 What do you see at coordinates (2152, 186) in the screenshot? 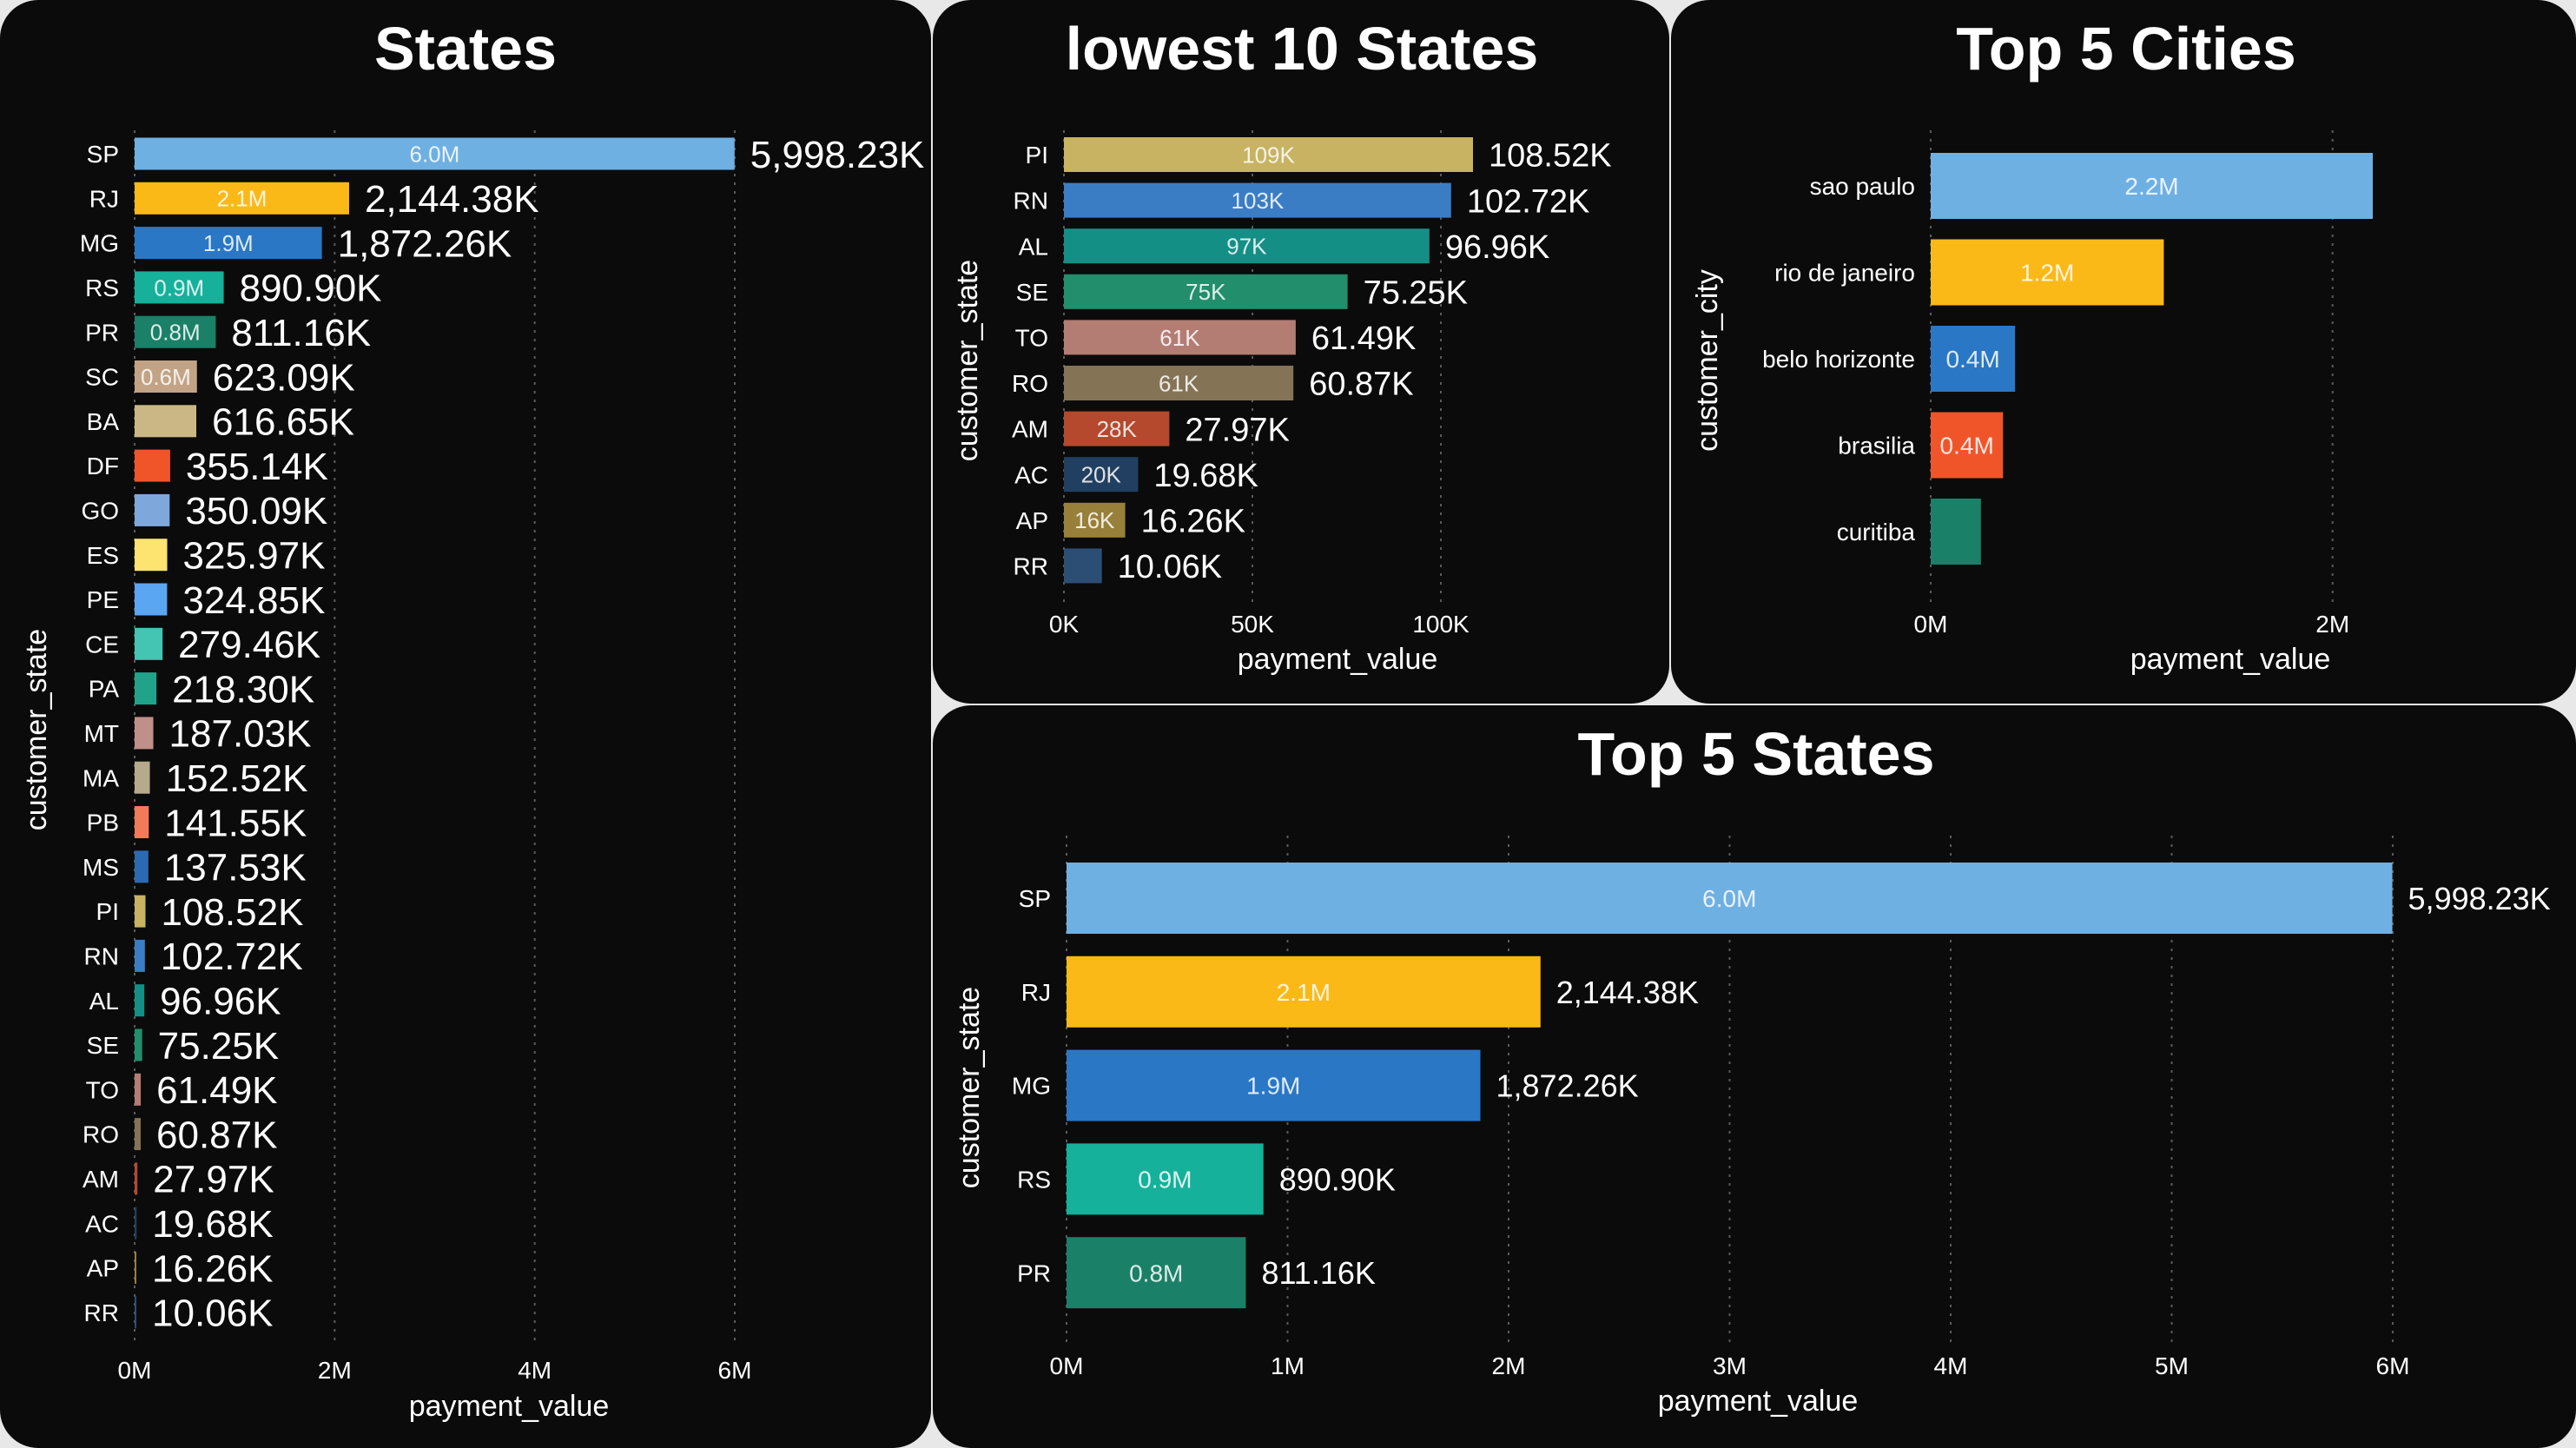
I see `bar-sao-paulo` at bounding box center [2152, 186].